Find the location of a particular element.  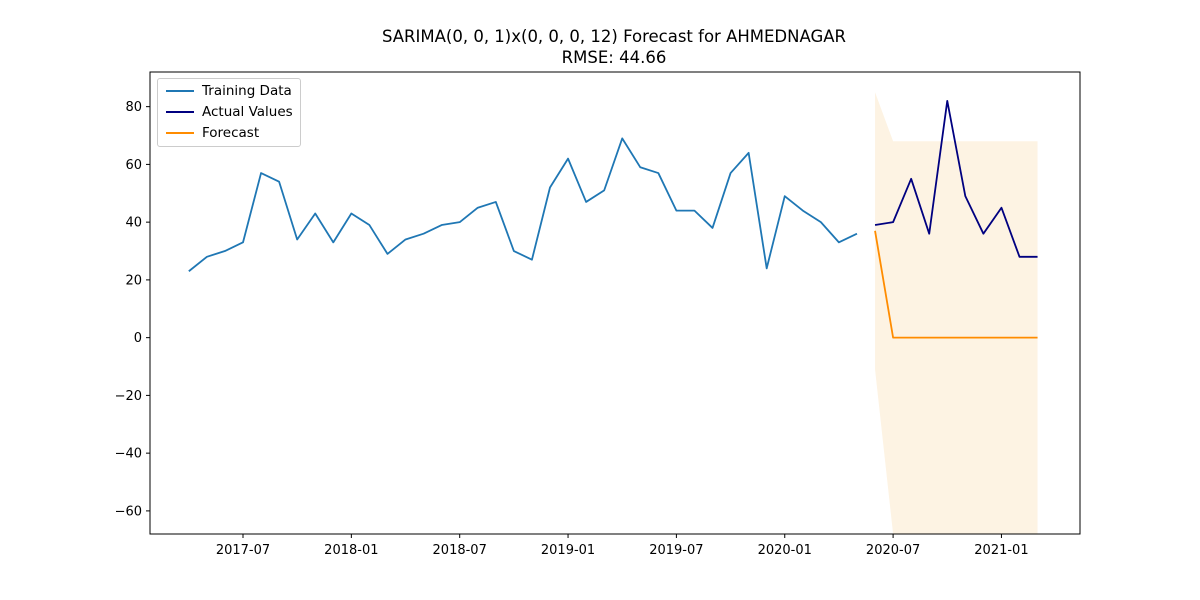

y-tick-label: −20 is located at coordinates (128, 396).